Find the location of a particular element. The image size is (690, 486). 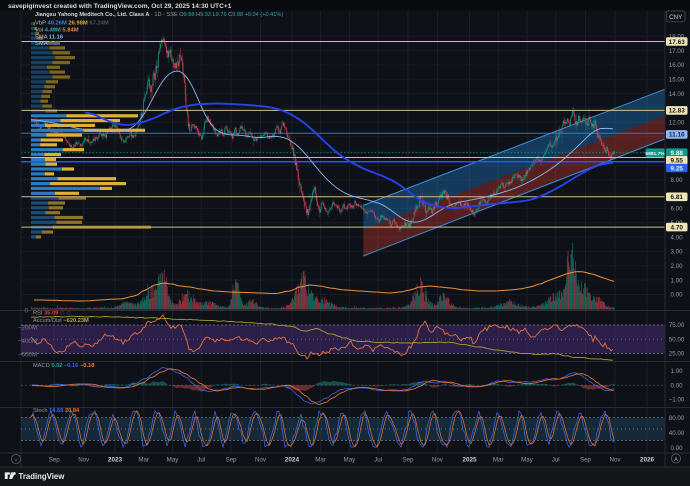

svg-text: 0 is located at coordinates (27, 311).